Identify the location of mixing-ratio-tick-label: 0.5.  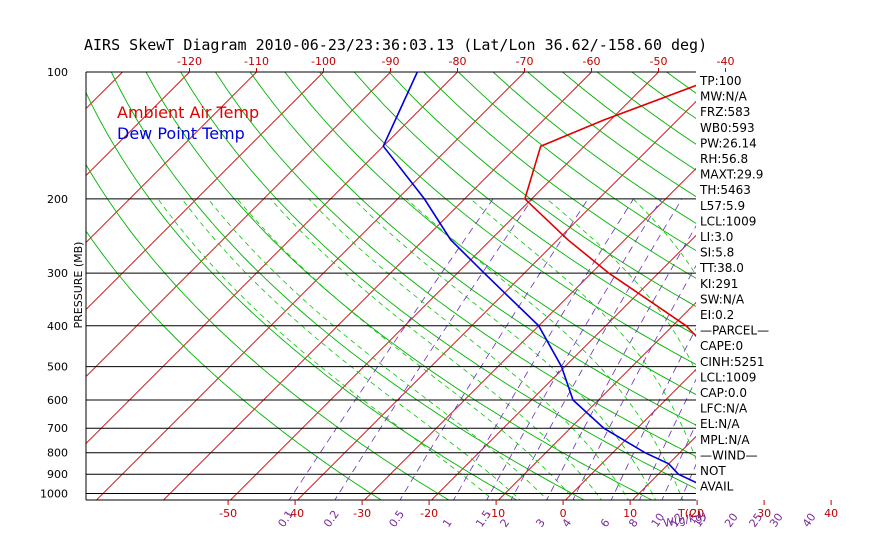
(396, 519).